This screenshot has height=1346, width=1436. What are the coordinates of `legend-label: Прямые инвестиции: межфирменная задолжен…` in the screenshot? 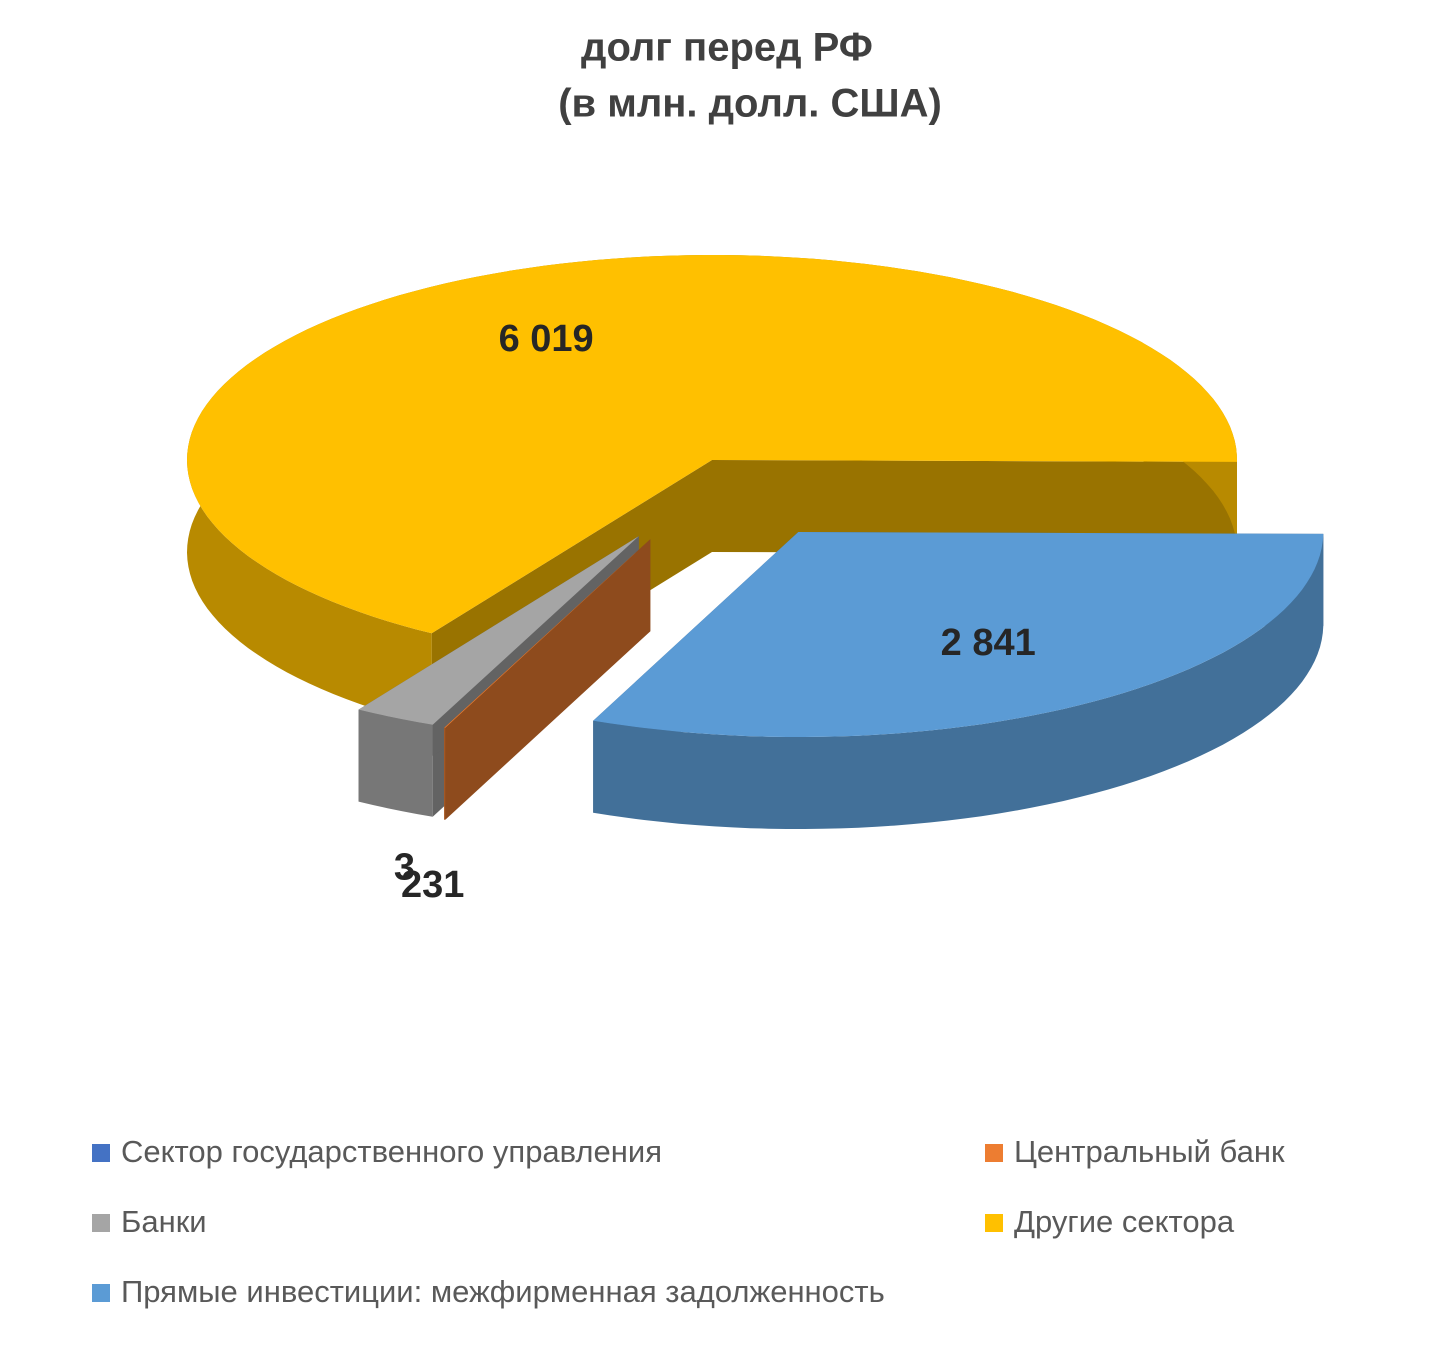 It's located at (503, 1291).